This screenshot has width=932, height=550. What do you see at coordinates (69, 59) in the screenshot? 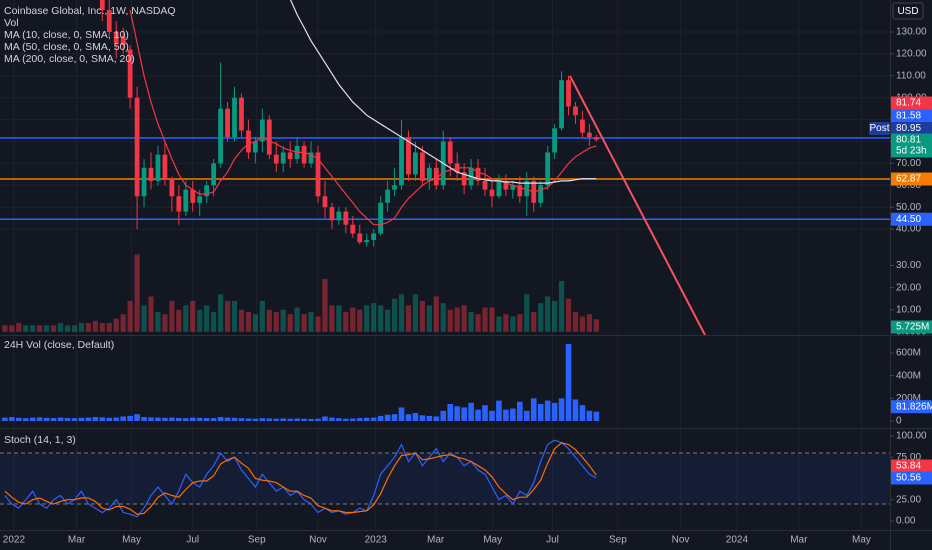
I see `legend-item: MA (200, close, 0, SMA, 20)` at bounding box center [69, 59].